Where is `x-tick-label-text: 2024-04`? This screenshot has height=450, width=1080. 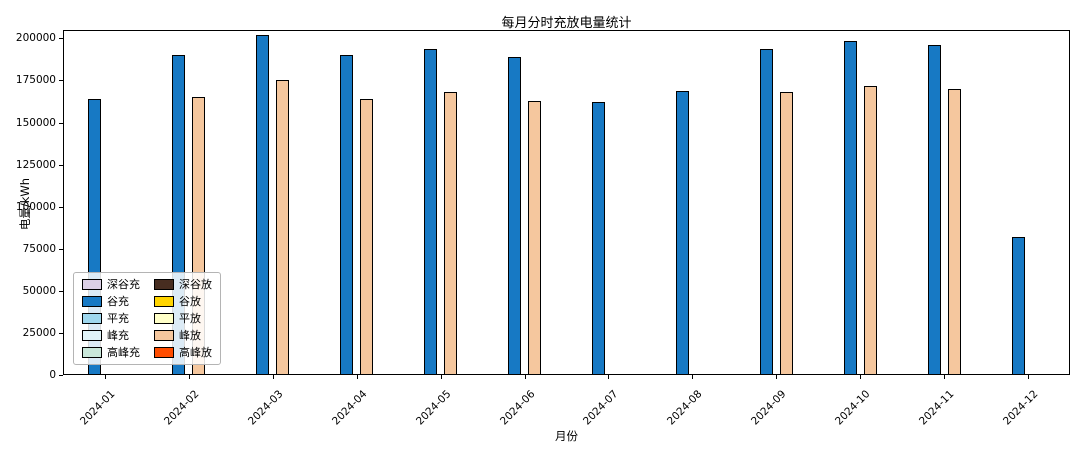 x-tick-label-text: 2024-04 is located at coordinates (349, 408).